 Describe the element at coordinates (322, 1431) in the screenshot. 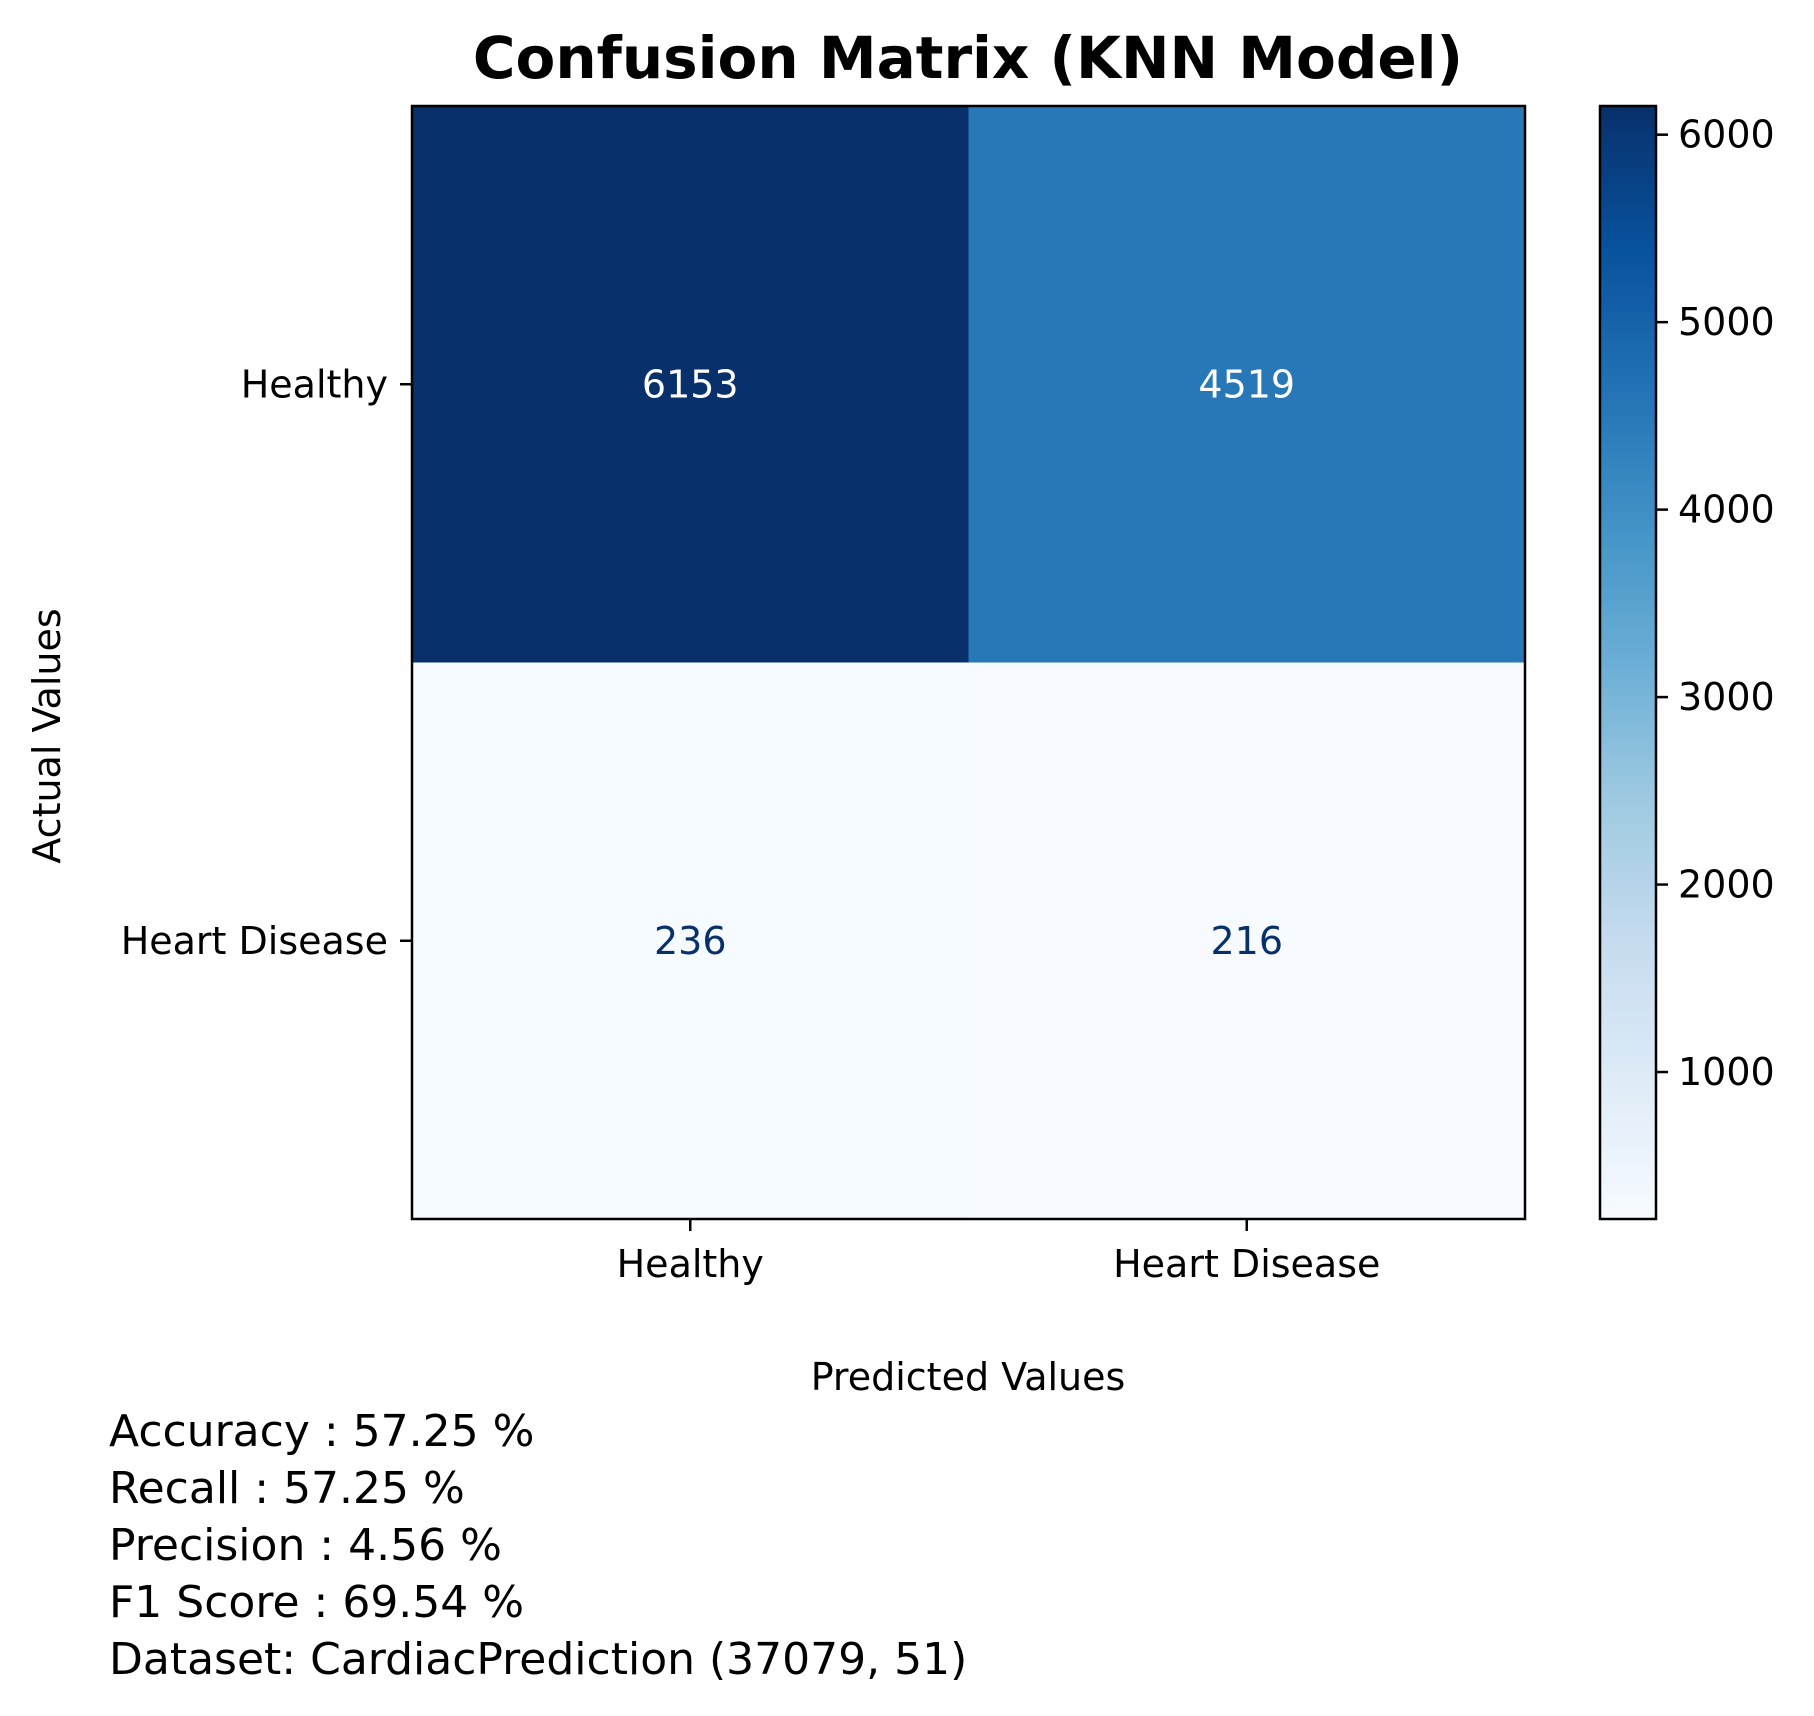

I see `accuracy-text: Accuracy : 57.25 %` at that location.